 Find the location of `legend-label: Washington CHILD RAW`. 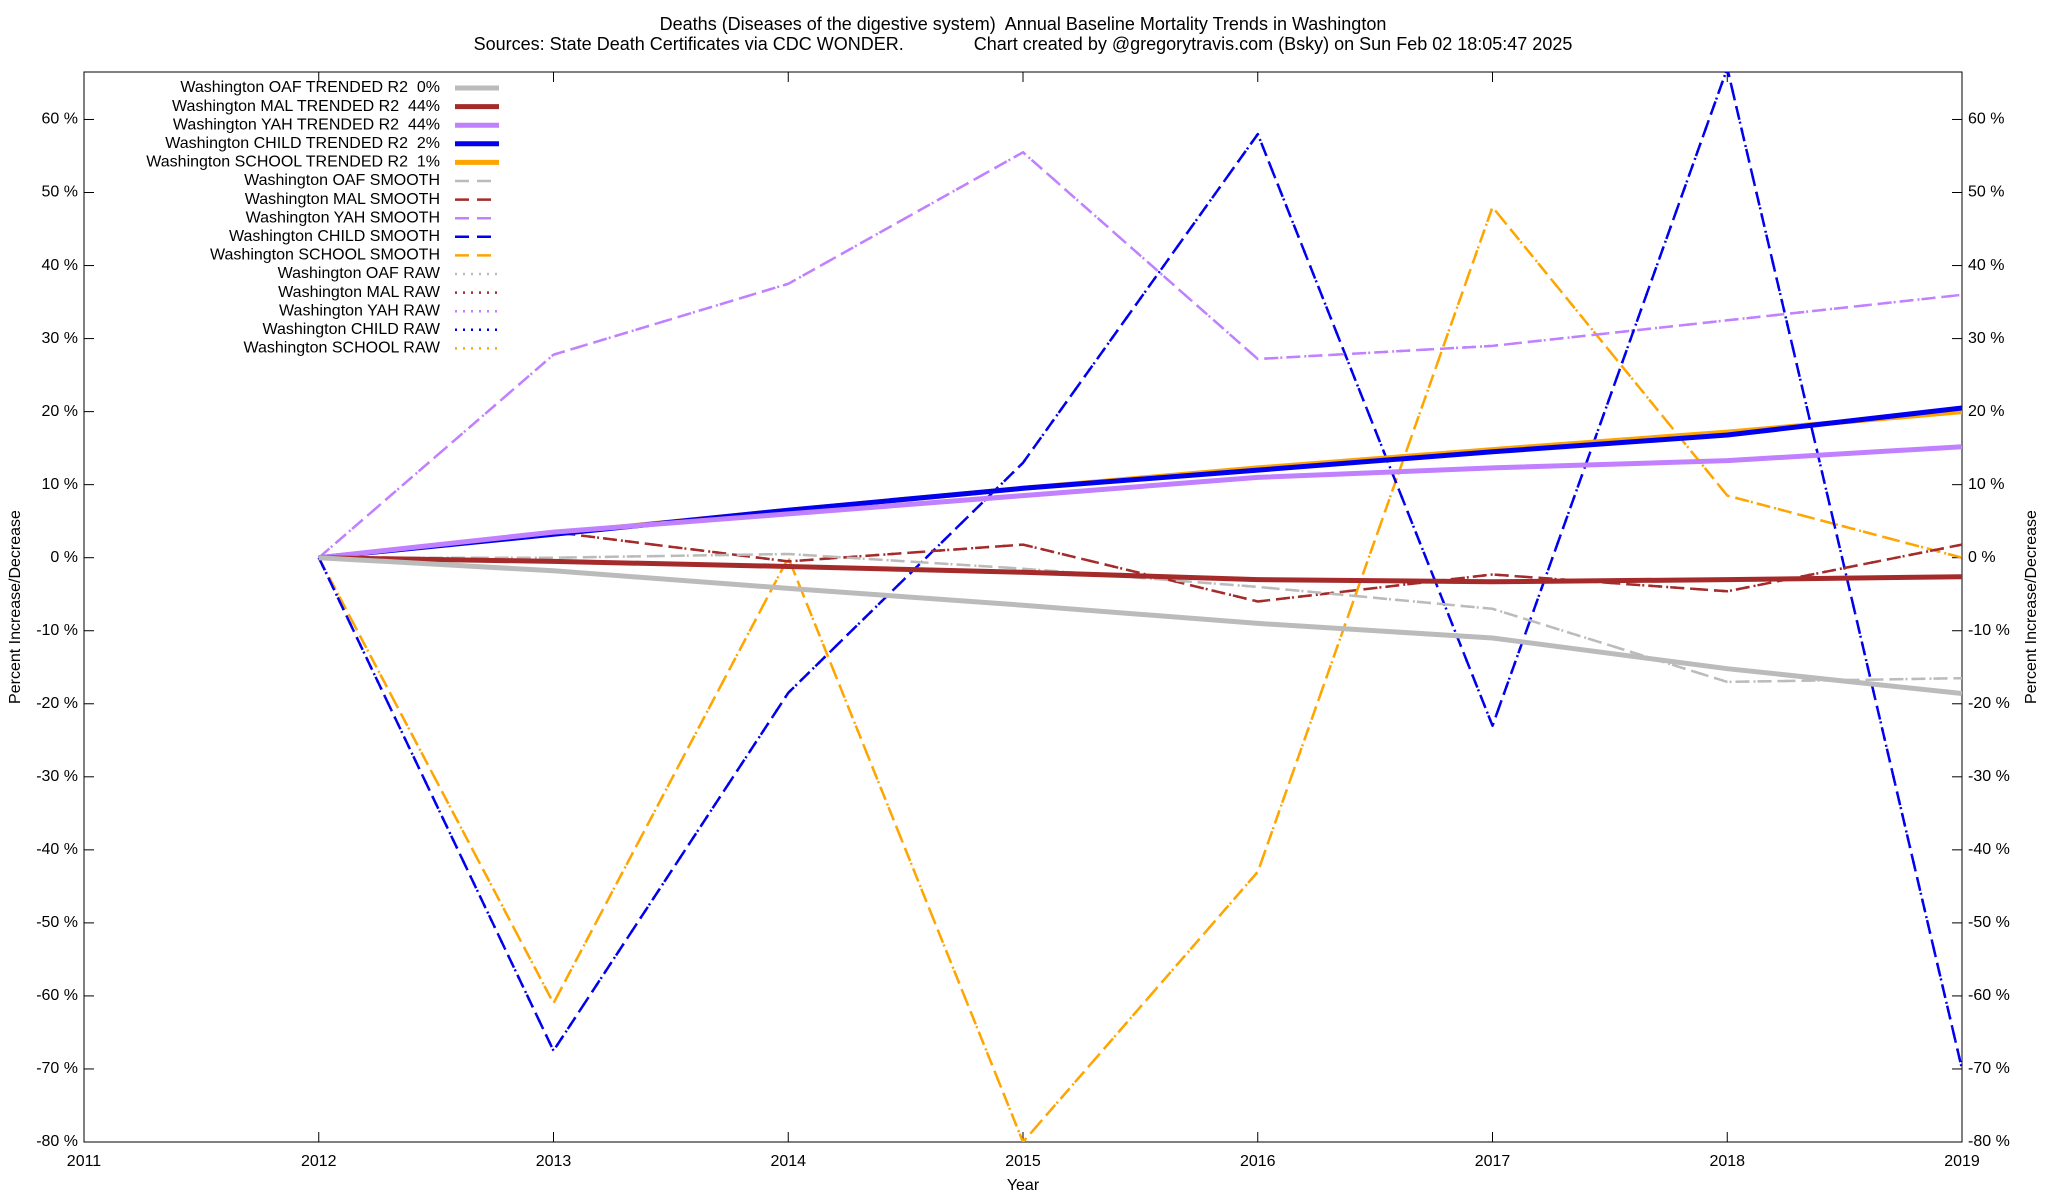

legend-label: Washington CHILD RAW is located at coordinates (351, 329).